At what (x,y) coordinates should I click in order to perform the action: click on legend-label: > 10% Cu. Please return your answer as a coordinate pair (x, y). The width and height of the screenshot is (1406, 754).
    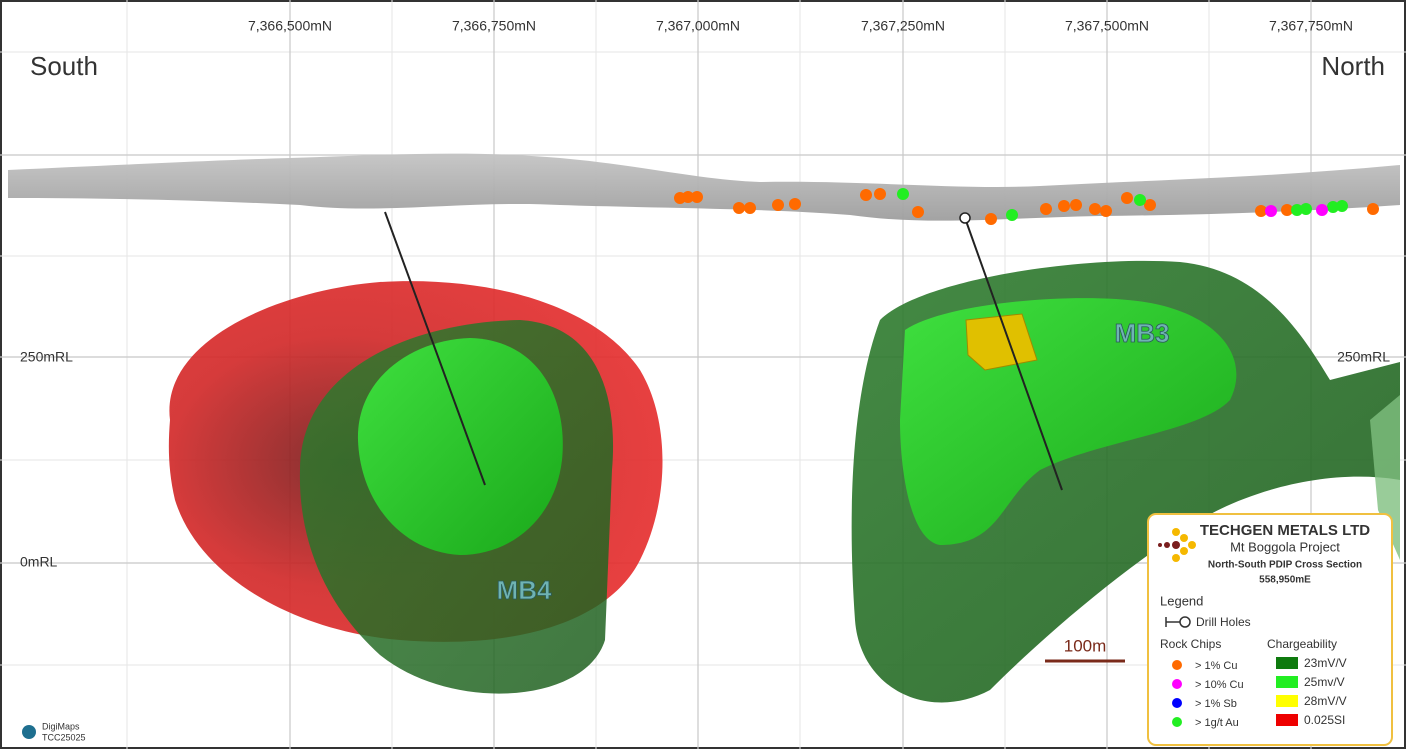
    Looking at the image, I should click on (1219, 685).